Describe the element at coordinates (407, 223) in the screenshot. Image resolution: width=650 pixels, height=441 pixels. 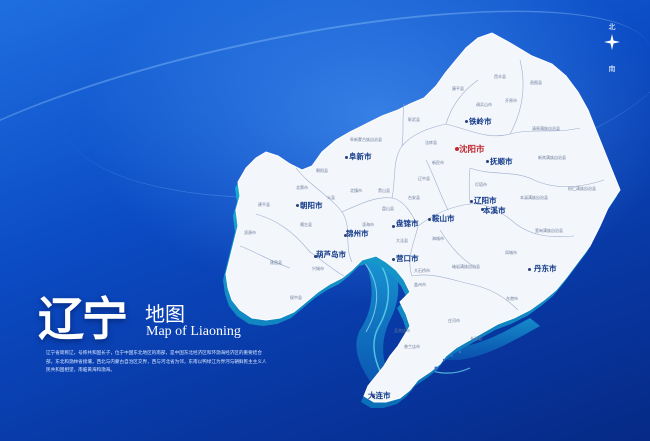
I see `city-label: 盘锦市` at that location.